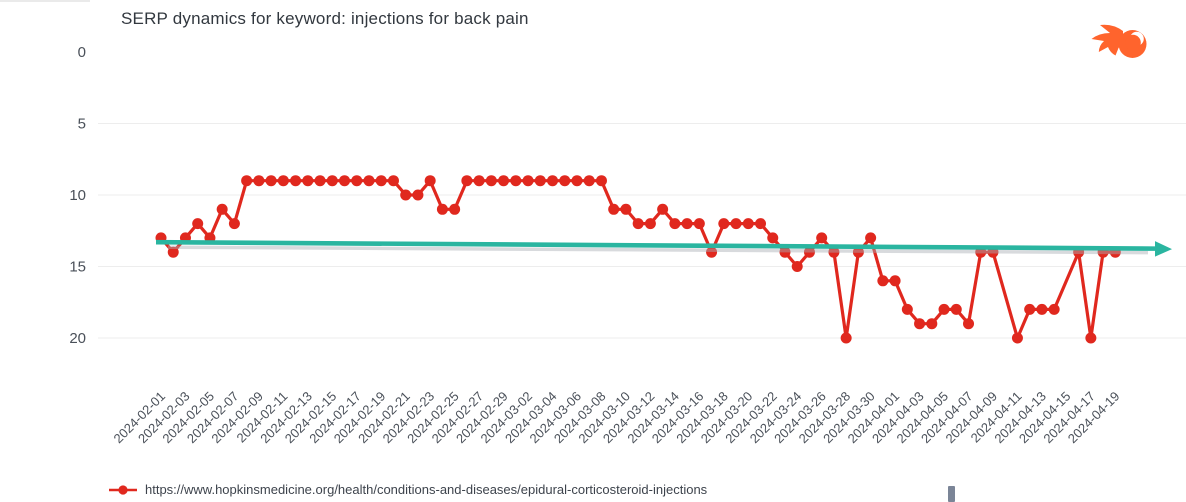 The image size is (1186, 502). What do you see at coordinates (951, 494) in the screenshot?
I see `scrollbar-thumb` at bounding box center [951, 494].